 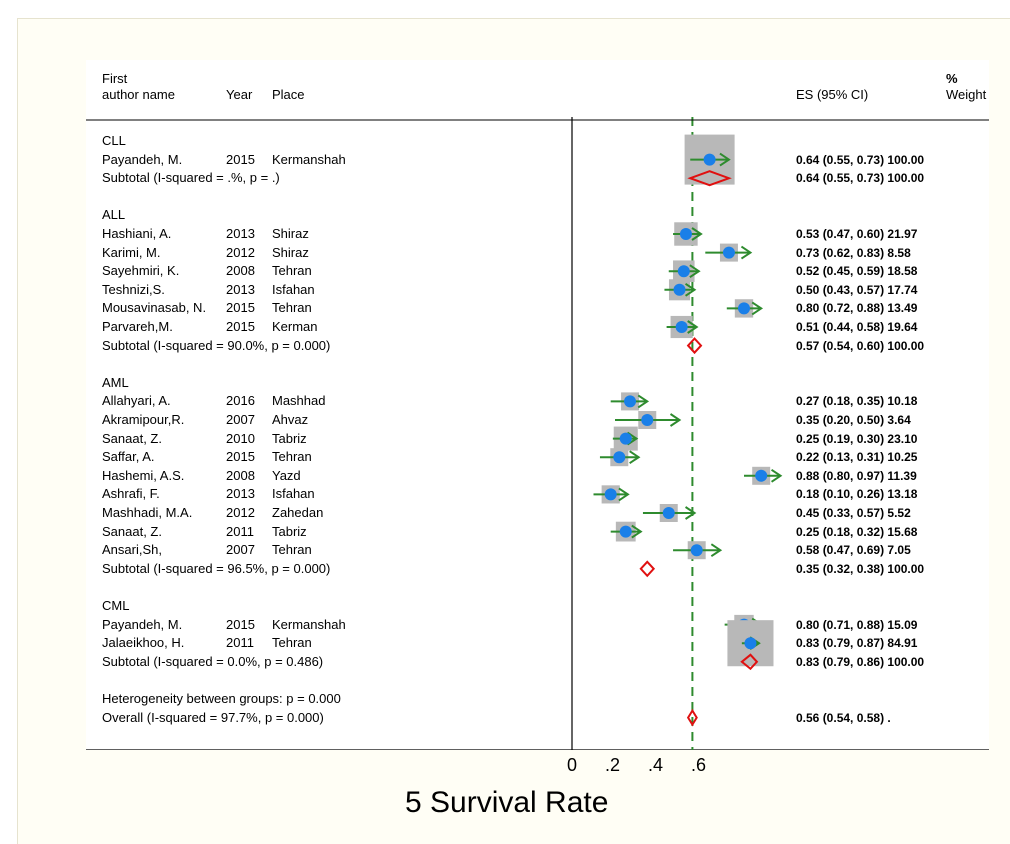 What do you see at coordinates (132, 550) in the screenshot?
I see `study-author: Ansari,Sh,` at bounding box center [132, 550].